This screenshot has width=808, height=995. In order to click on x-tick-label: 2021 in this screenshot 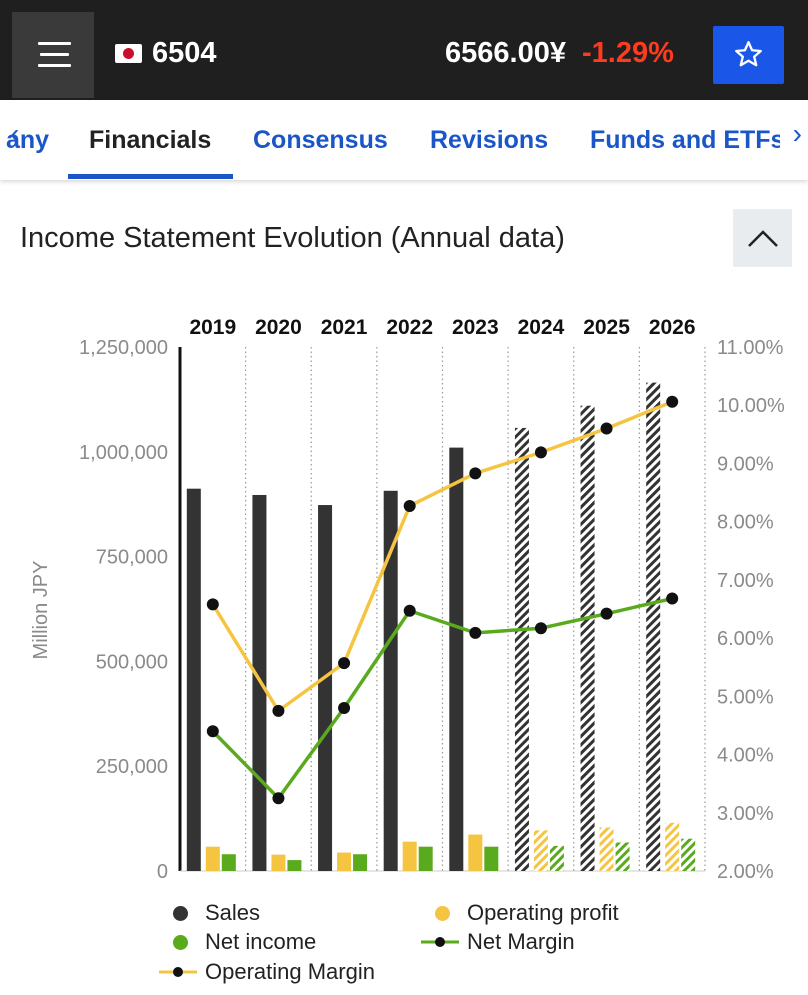, I will do `click(344, 327)`.